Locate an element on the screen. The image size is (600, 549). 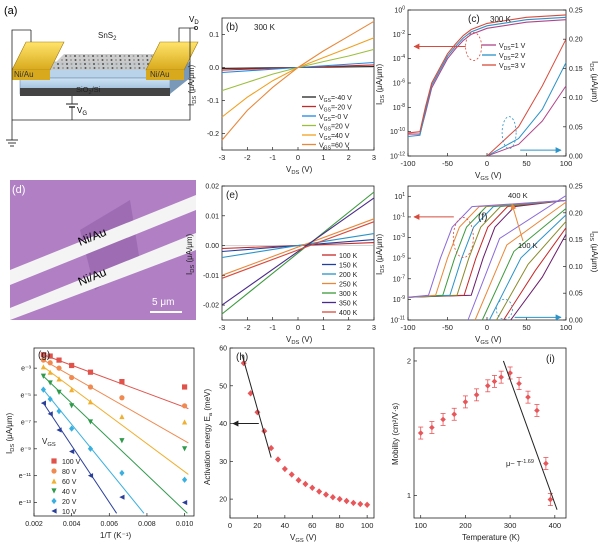
legend-entry: VGS=-20 V is located at coordinates (335, 109).